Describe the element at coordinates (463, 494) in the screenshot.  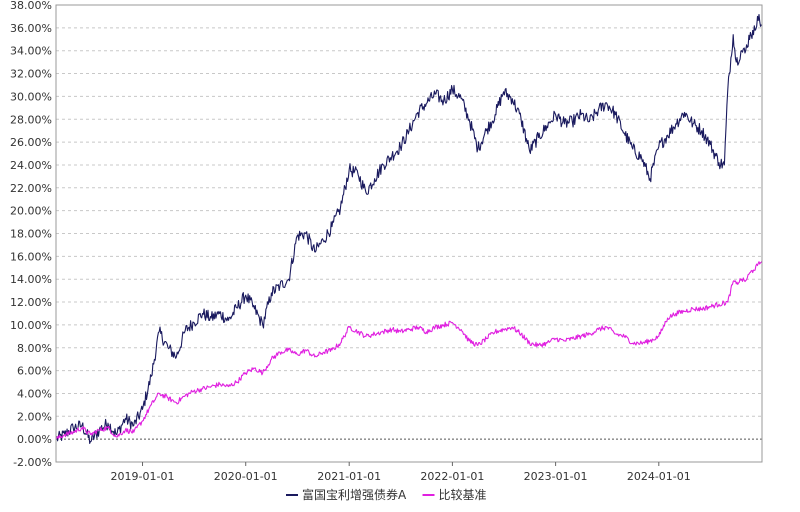
I see `legend-label-1: 比较基准` at that location.